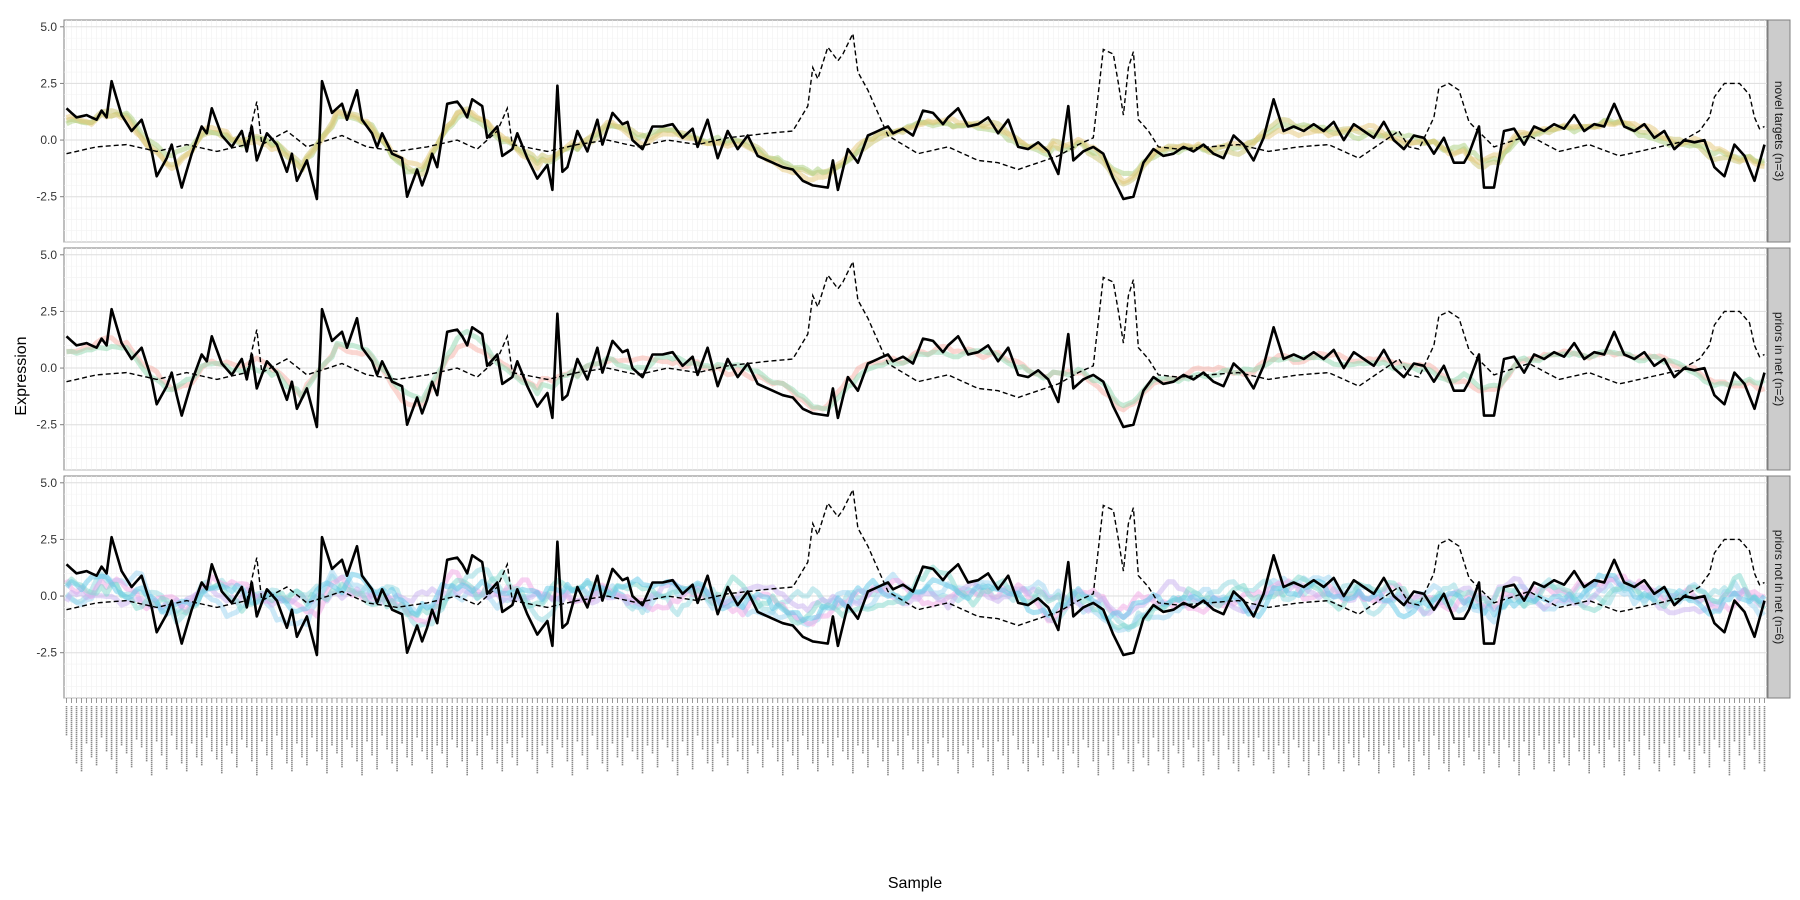 The width and height of the screenshot is (1800, 900). I want to click on member-series-line, so click(915, 597).